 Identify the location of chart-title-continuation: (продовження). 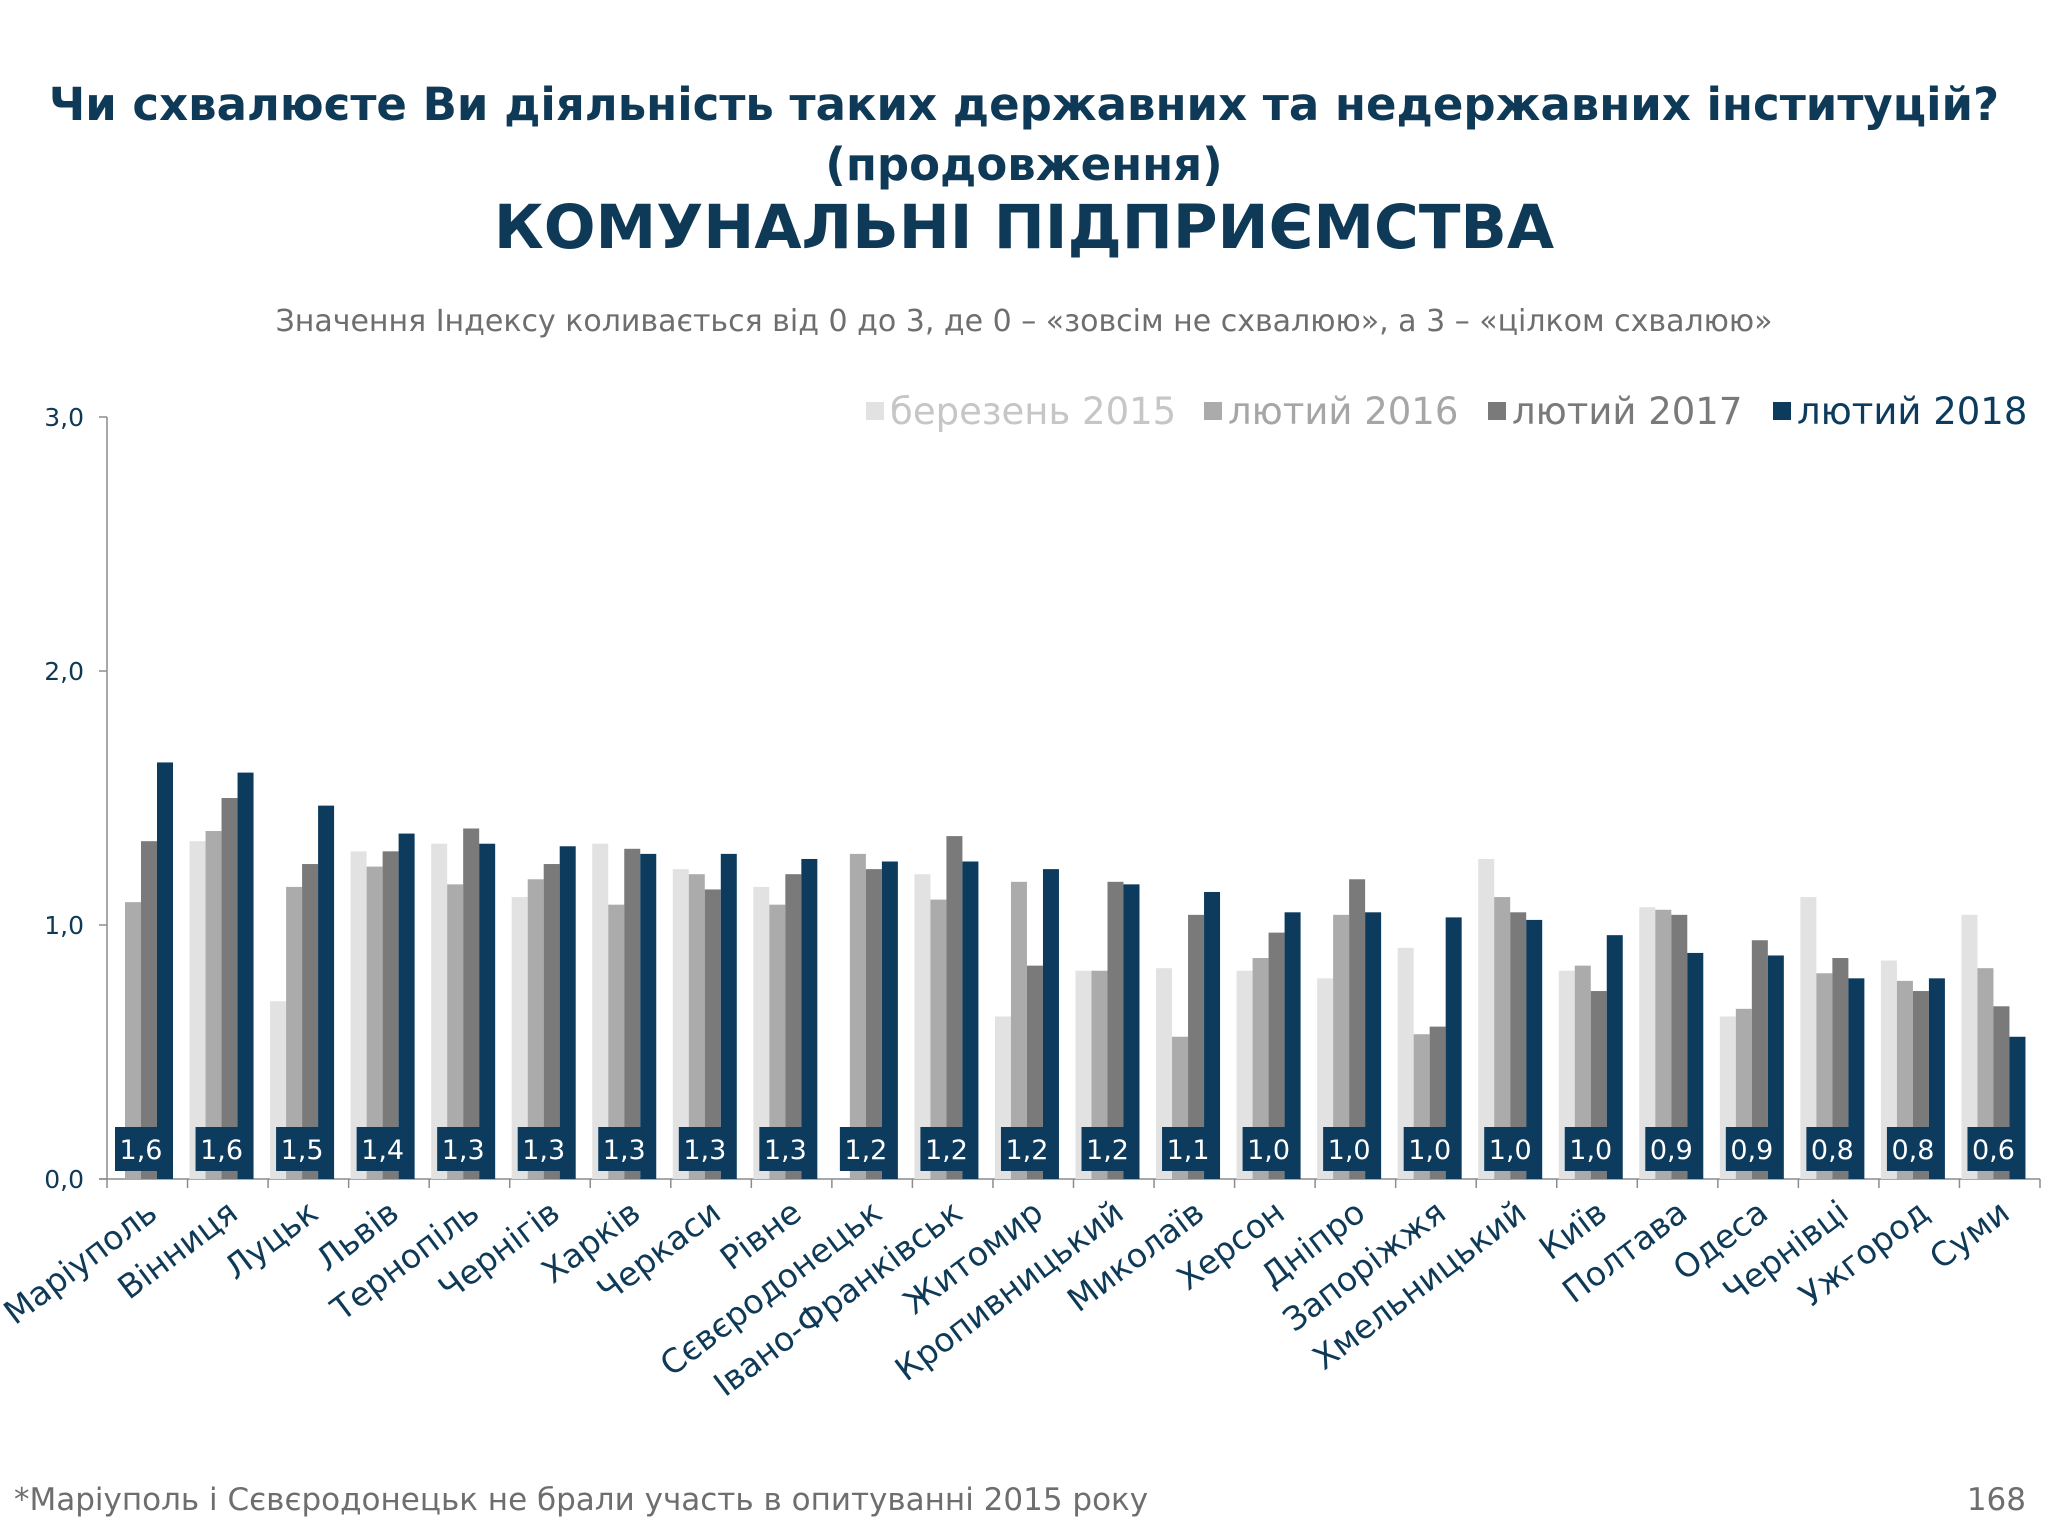
(1024, 164).